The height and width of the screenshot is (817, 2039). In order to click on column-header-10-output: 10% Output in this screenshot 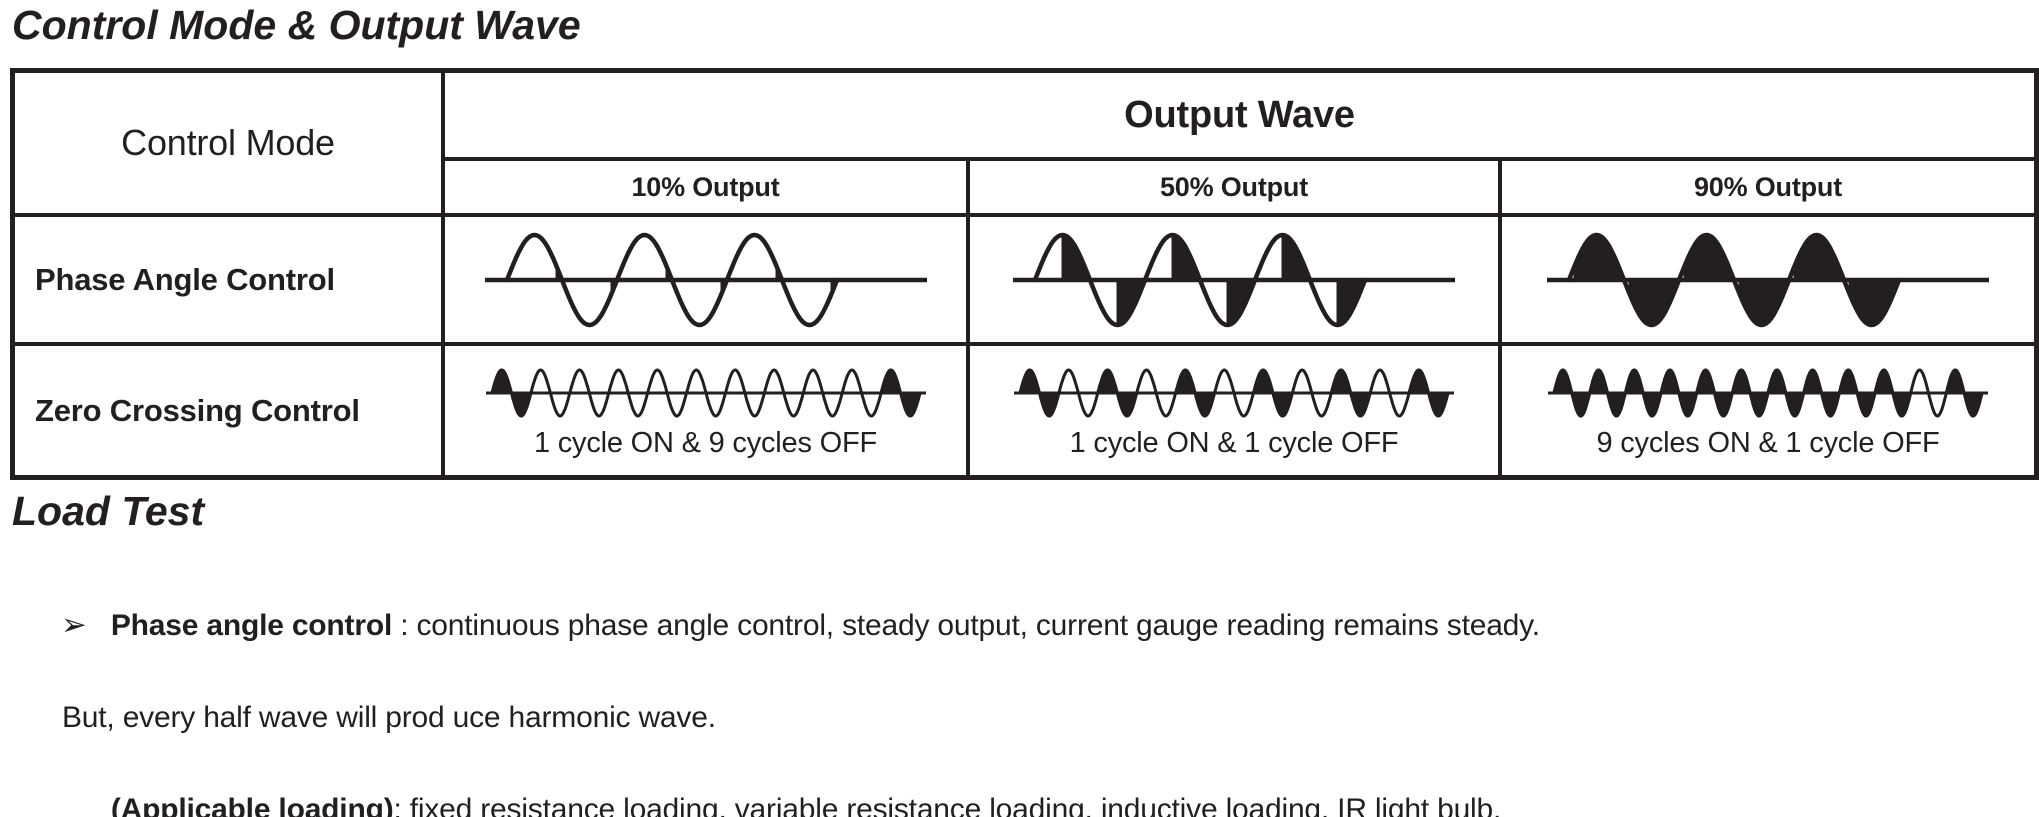, I will do `click(707, 185)`.